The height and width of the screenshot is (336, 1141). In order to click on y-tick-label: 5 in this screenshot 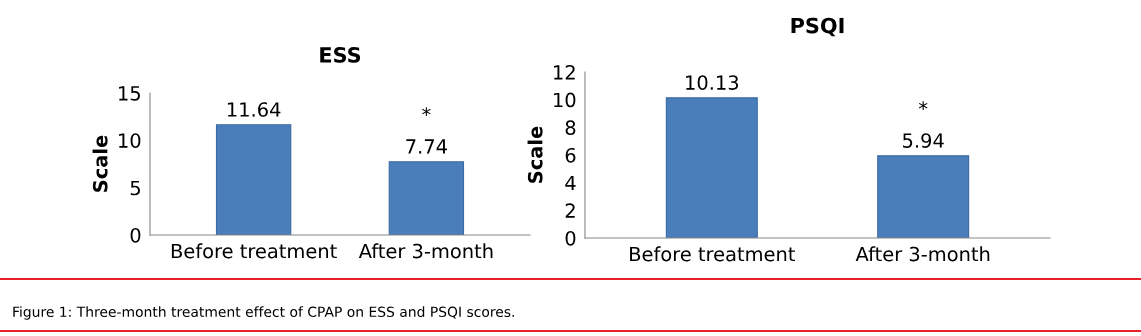, I will do `click(135, 188)`.